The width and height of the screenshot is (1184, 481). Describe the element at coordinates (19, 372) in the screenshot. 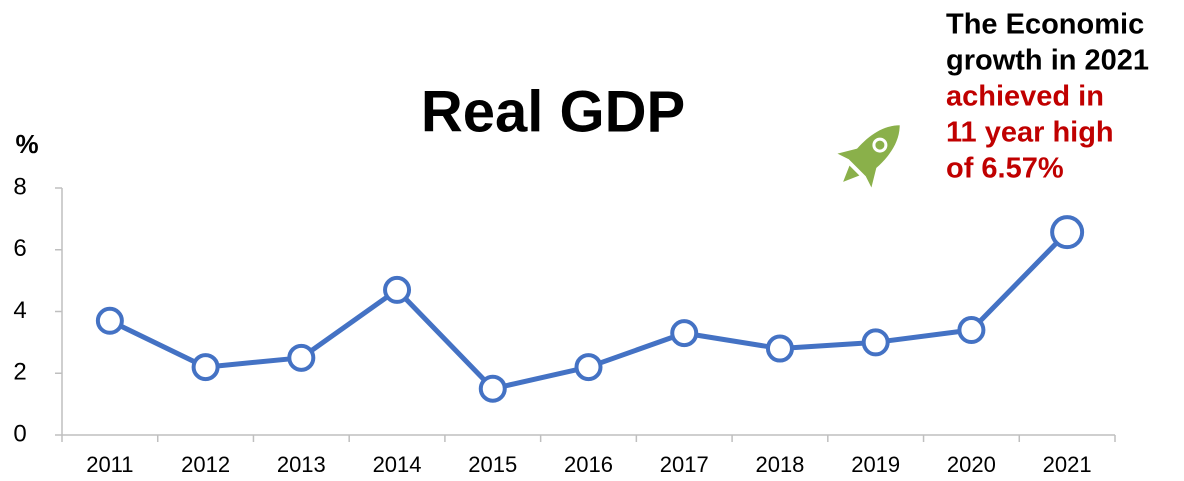

I see `y-tick-label: 2` at that location.